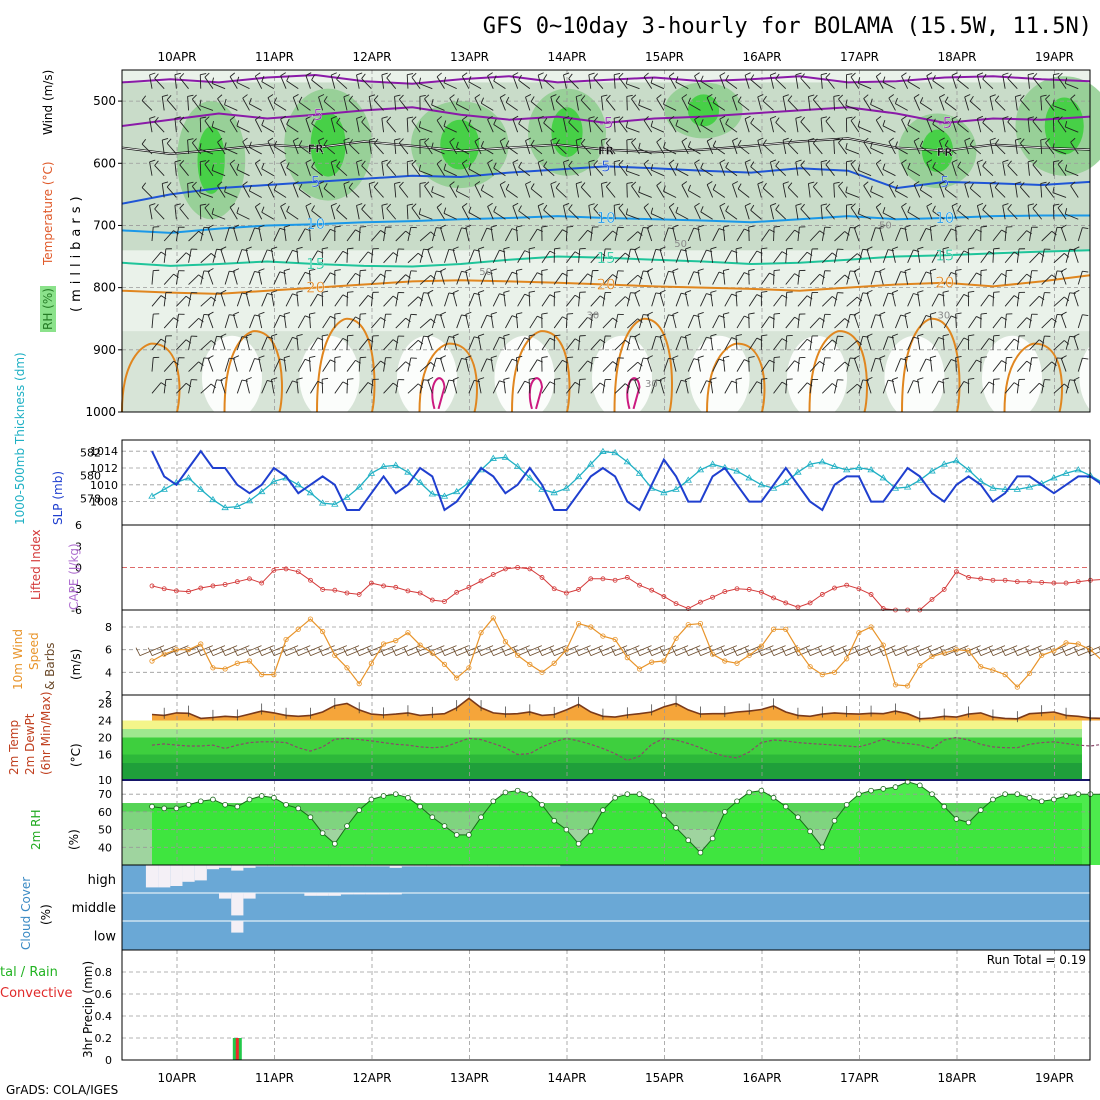  What do you see at coordinates (1029, 486) in the screenshot?
I see `thickness-point` at bounding box center [1029, 486].